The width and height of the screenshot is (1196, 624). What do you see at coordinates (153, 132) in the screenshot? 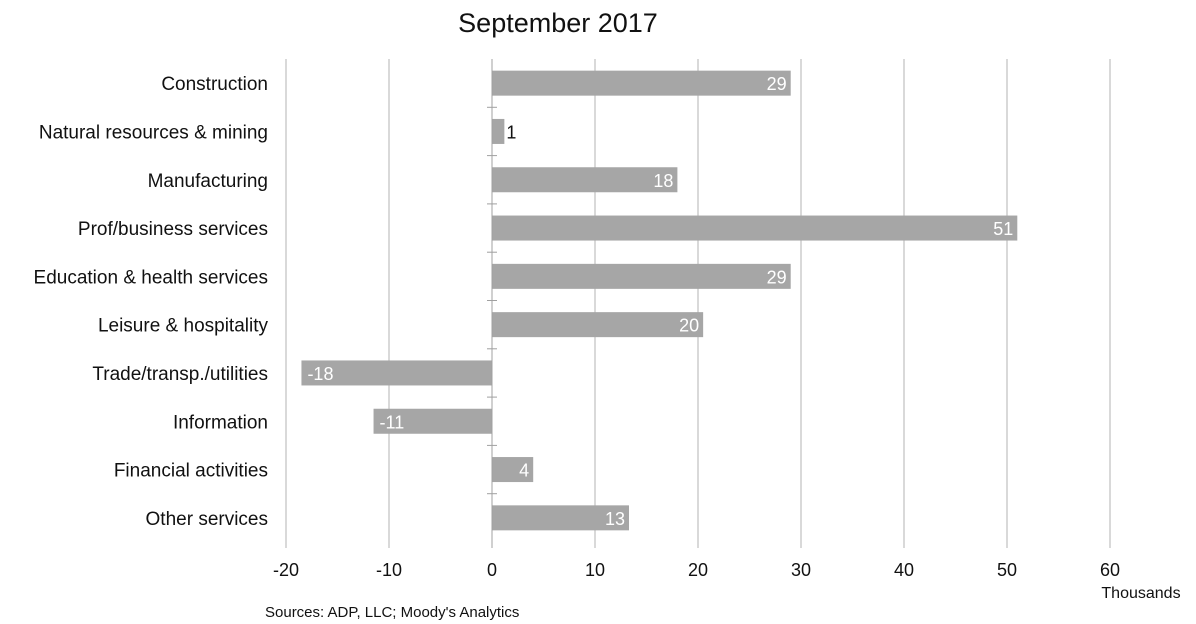
I see `category-label: Natural resources & mining` at bounding box center [153, 132].